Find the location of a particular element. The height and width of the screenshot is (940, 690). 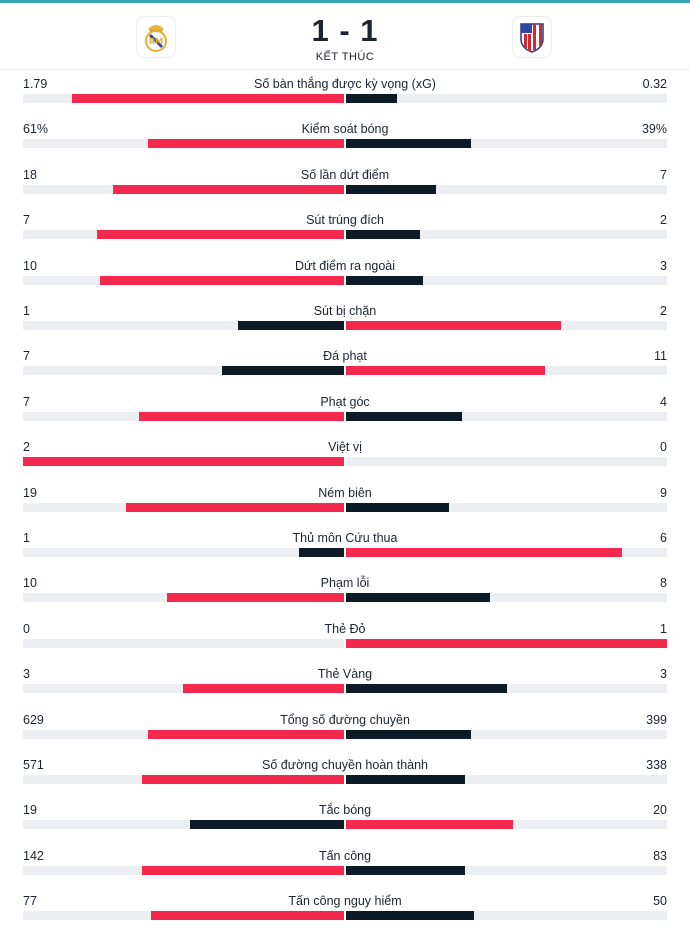

stat-name: Tổng số đường chuyền is located at coordinates (345, 719).